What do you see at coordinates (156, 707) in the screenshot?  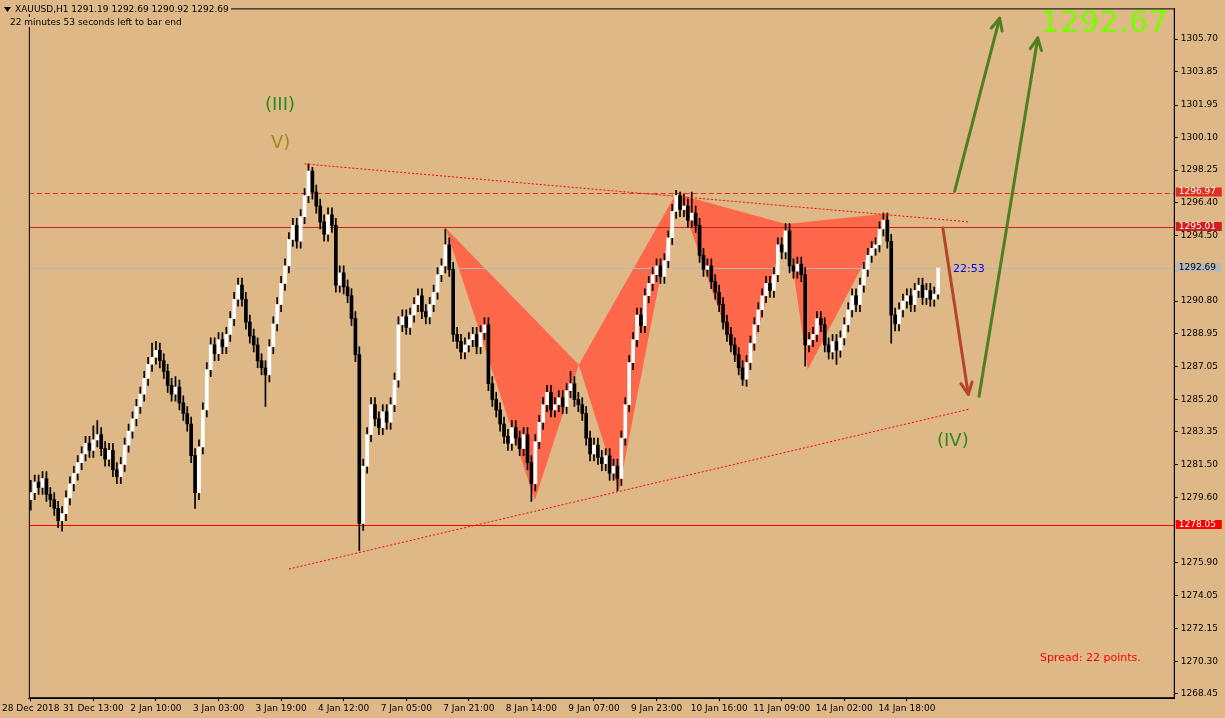 I see `x-tick-label: 2 Jan 10:00` at bounding box center [156, 707].